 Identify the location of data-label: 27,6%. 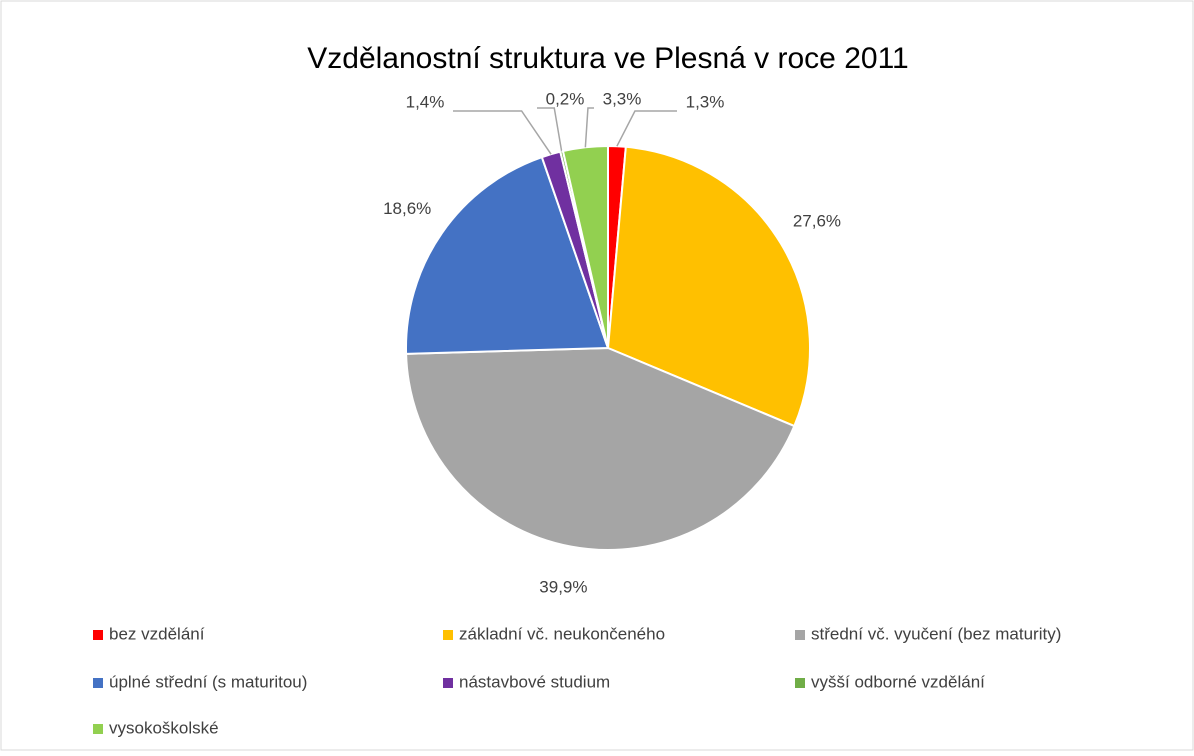
(817, 220).